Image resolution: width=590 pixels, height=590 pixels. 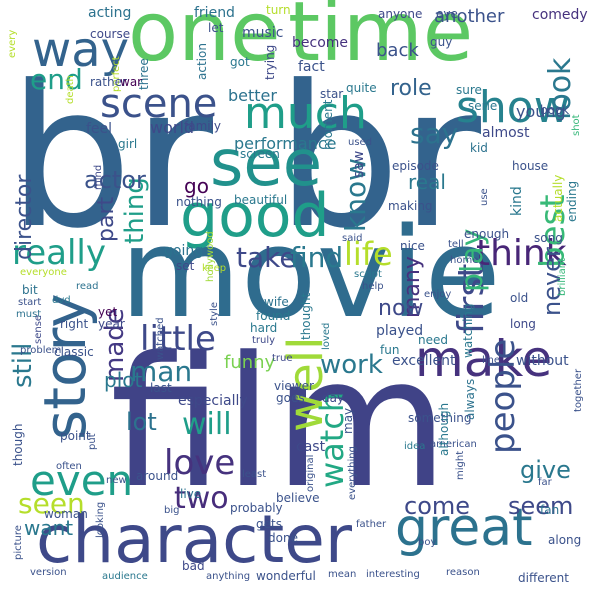 I want to click on word: idea, so click(x=415, y=446).